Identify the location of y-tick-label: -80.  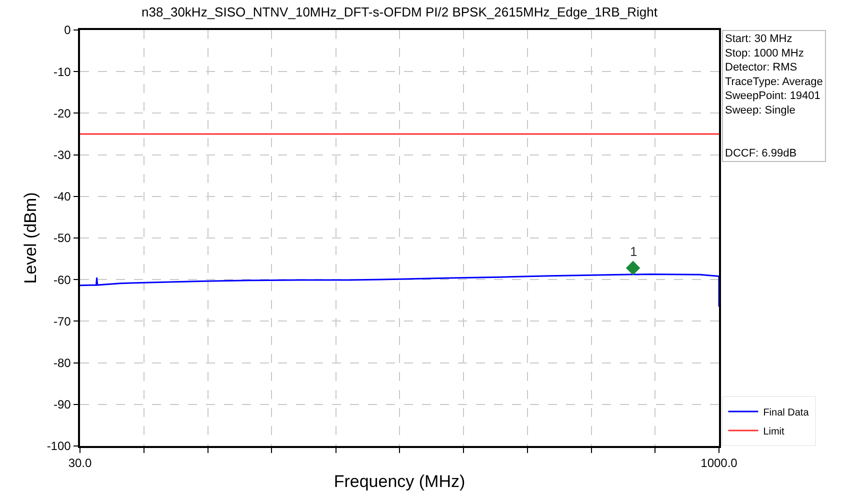
(63, 363).